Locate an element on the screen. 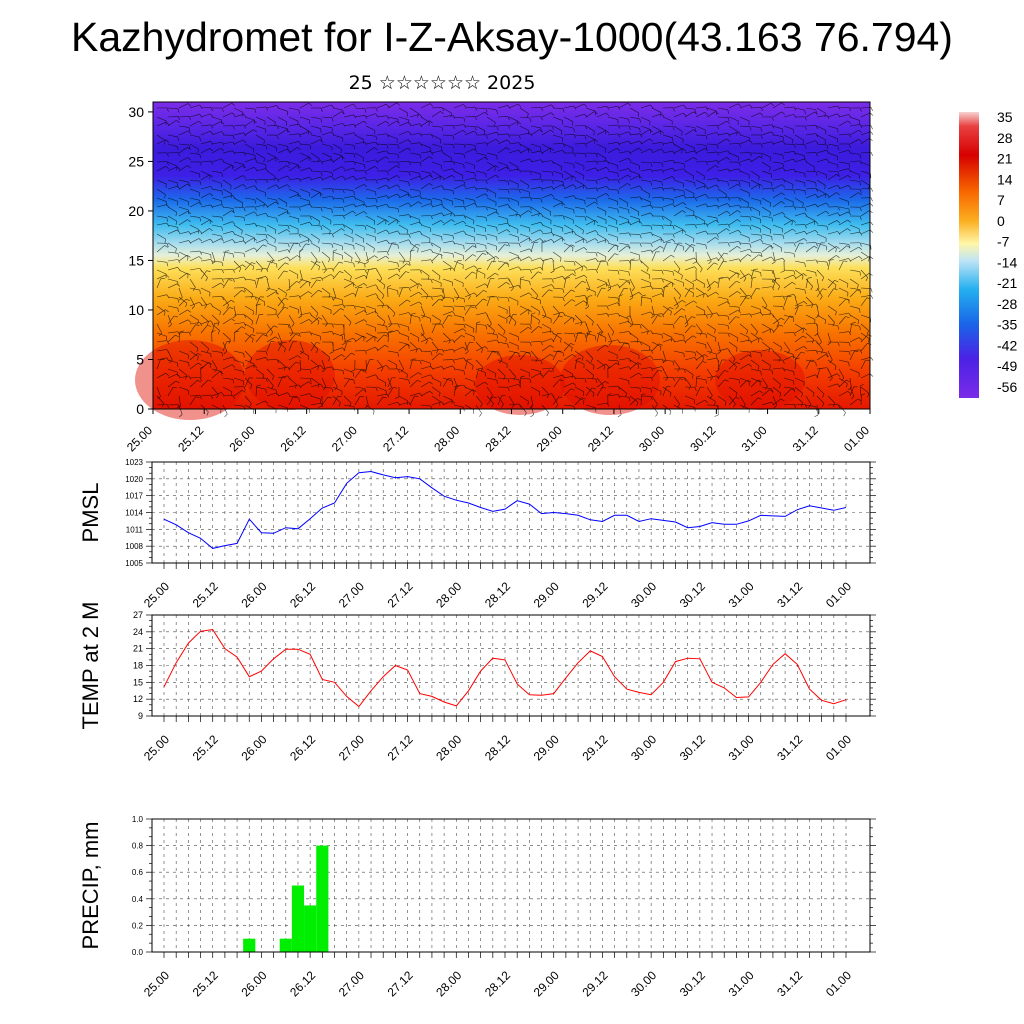 The width and height of the screenshot is (1024, 1024). colorbar-label: 21 is located at coordinates (1005, 159).